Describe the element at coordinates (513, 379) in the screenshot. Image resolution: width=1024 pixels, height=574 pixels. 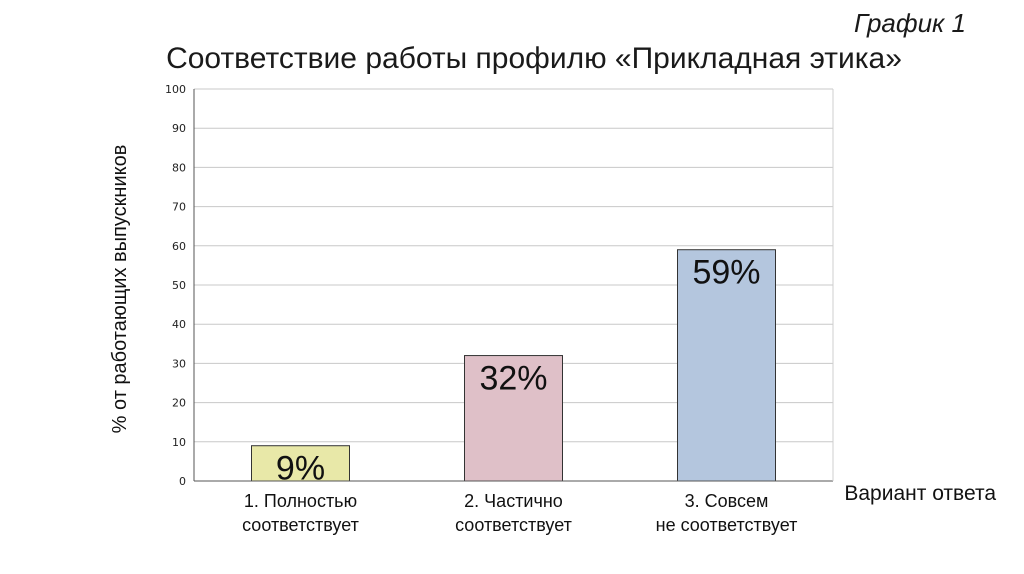
I see `data-label-2: 32%` at that location.